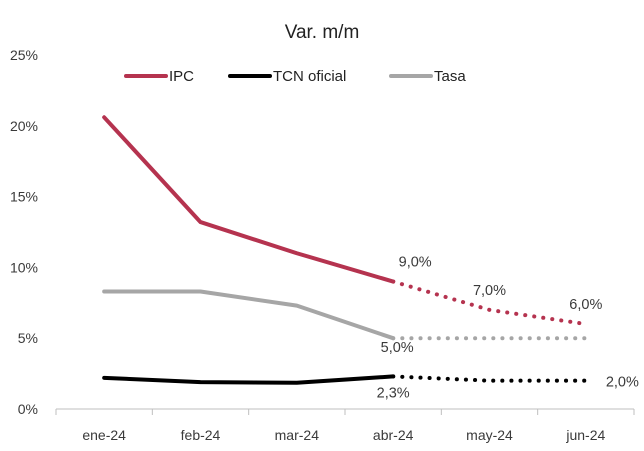 The width and height of the screenshot is (644, 451). I want to click on y-tick-label: 15%, so click(24, 197).